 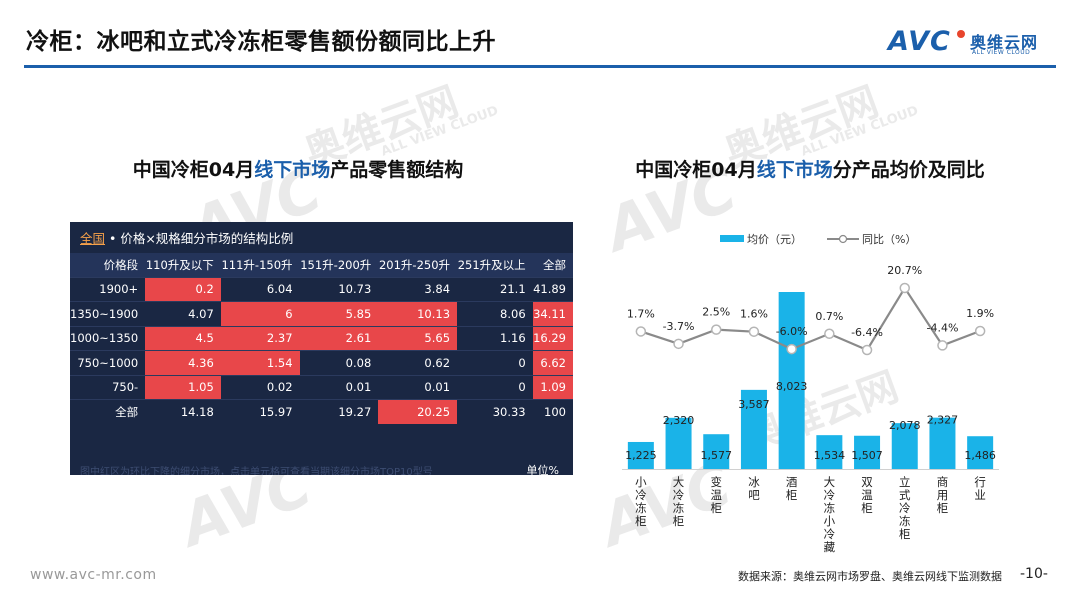 I want to click on table-cell: 8.06, so click(x=495, y=313).